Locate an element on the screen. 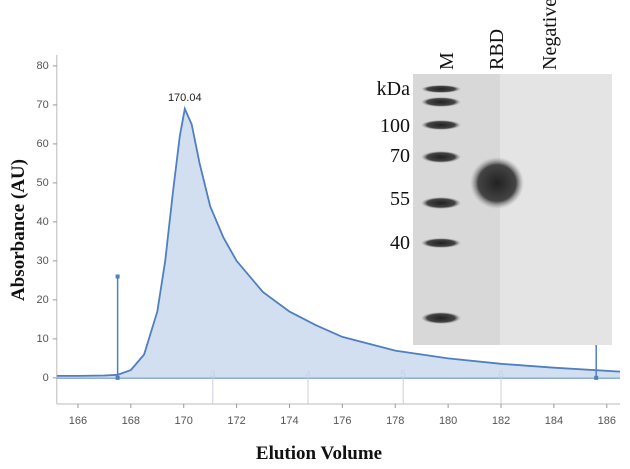 The image size is (630, 469). y-tick-label: 20 is located at coordinates (43, 300).